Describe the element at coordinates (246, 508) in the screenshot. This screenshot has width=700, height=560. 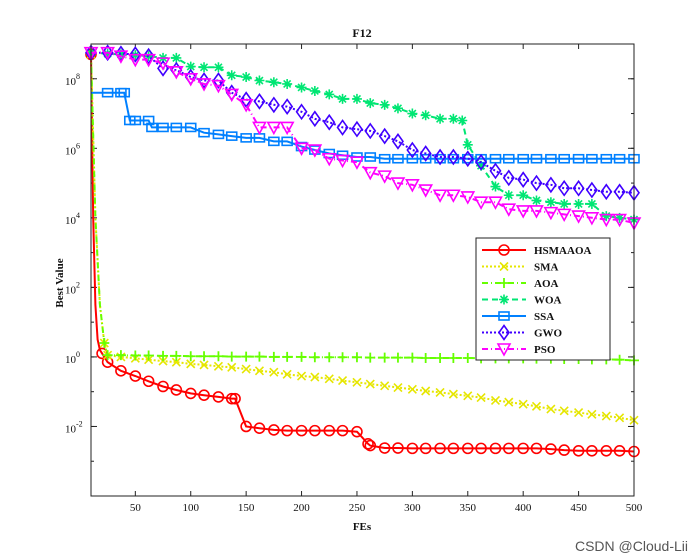
I see `x-tick-label: 150` at that location.